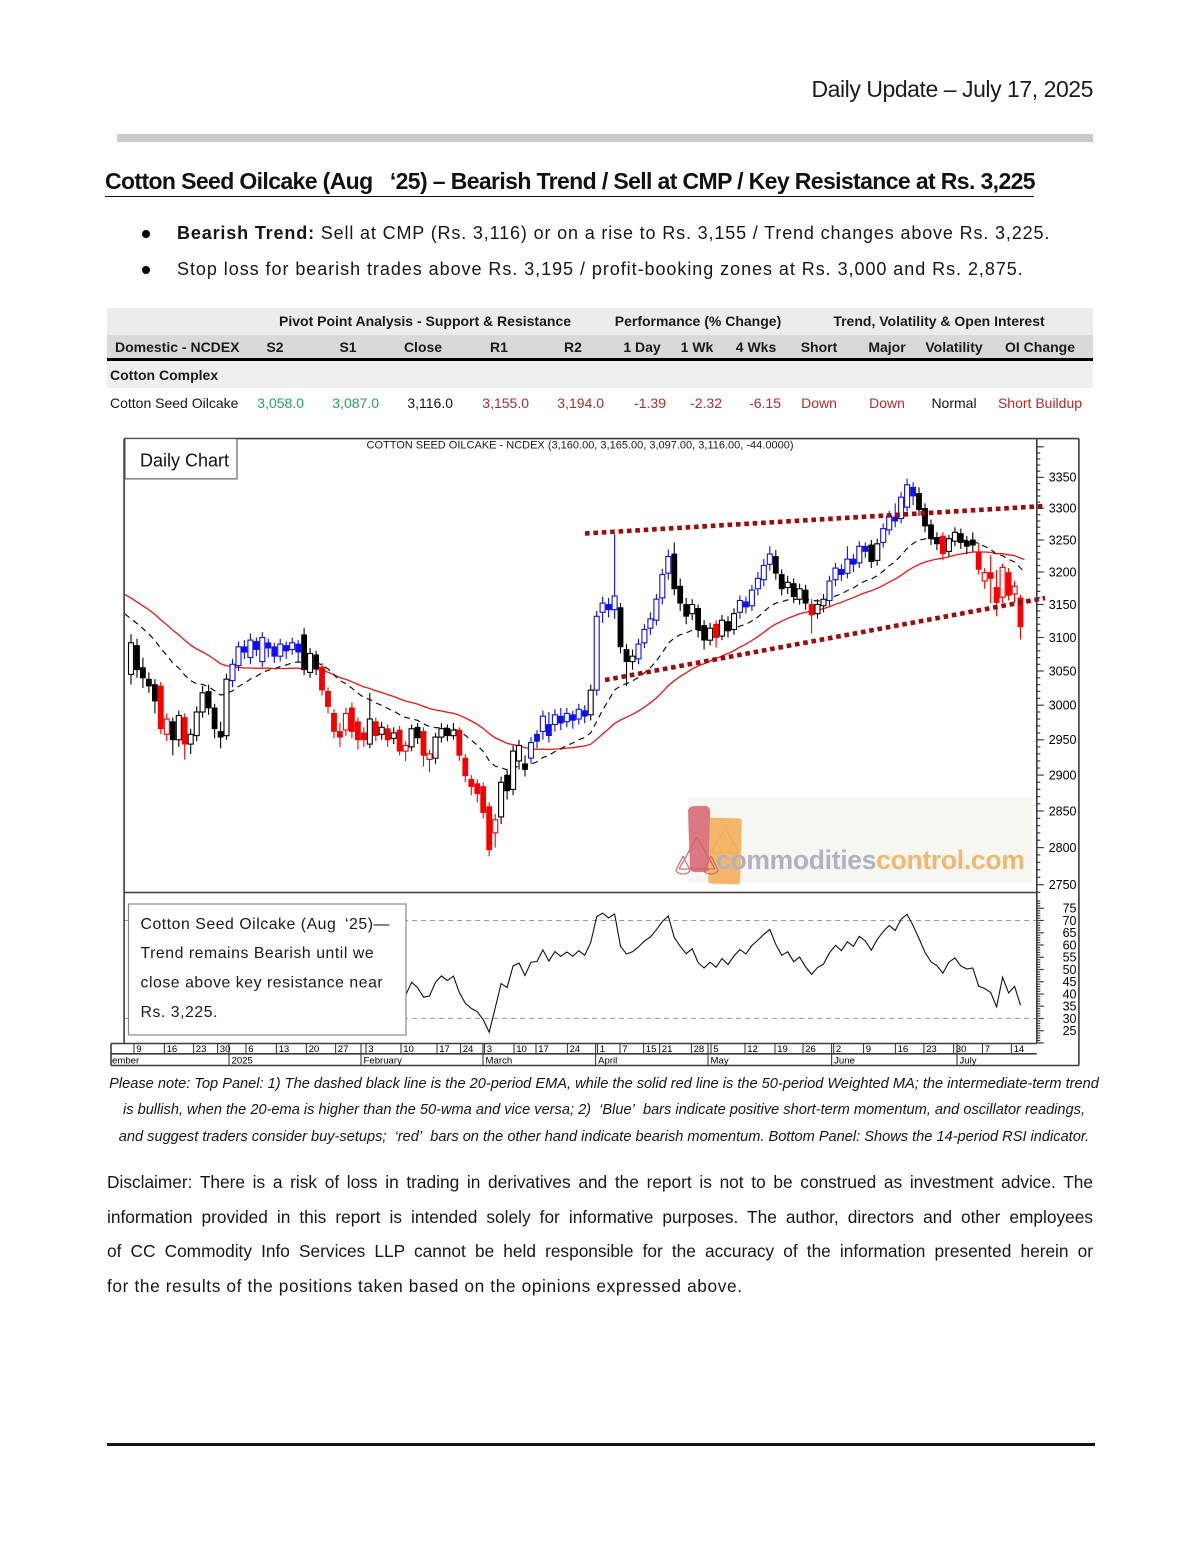 This screenshot has width=1200, height=1553. What do you see at coordinates (782, 1049) in the screenshot?
I see `svg-text: 19` at bounding box center [782, 1049].